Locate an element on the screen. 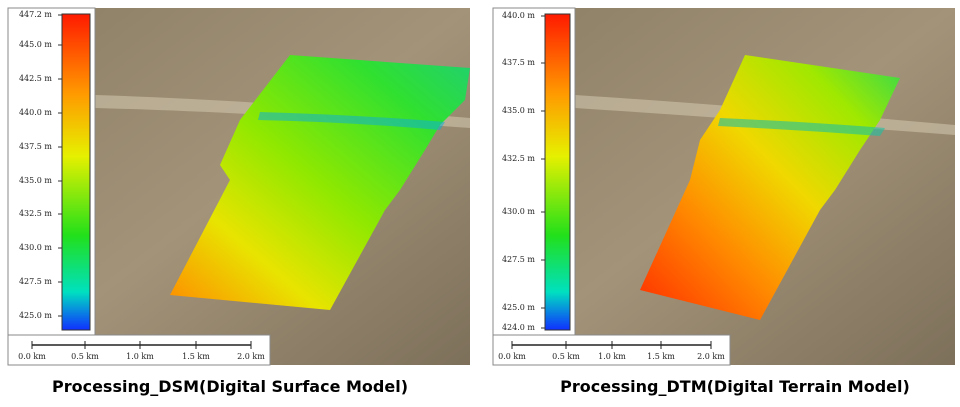  caption: Processing_DSM(Digital Surface Model) is located at coordinates (230, 386).